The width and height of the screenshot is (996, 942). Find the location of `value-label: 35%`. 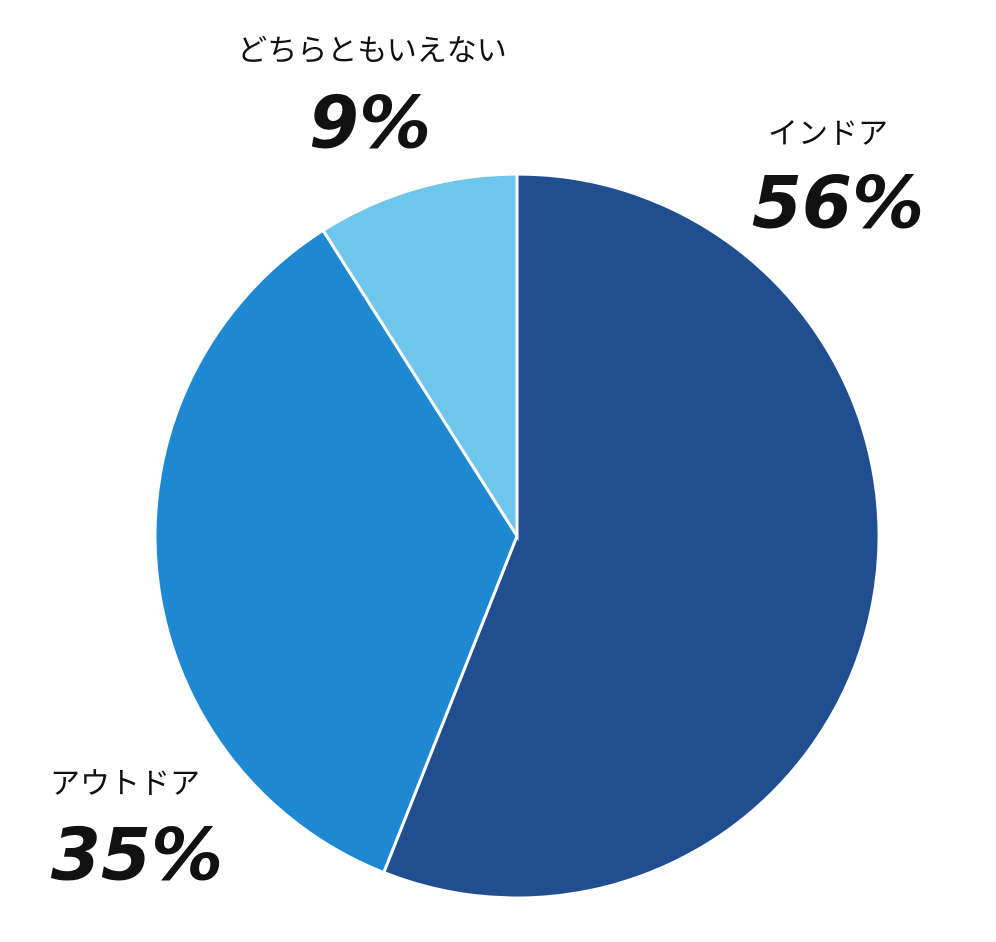

value-label: 35% is located at coordinates (137, 855).